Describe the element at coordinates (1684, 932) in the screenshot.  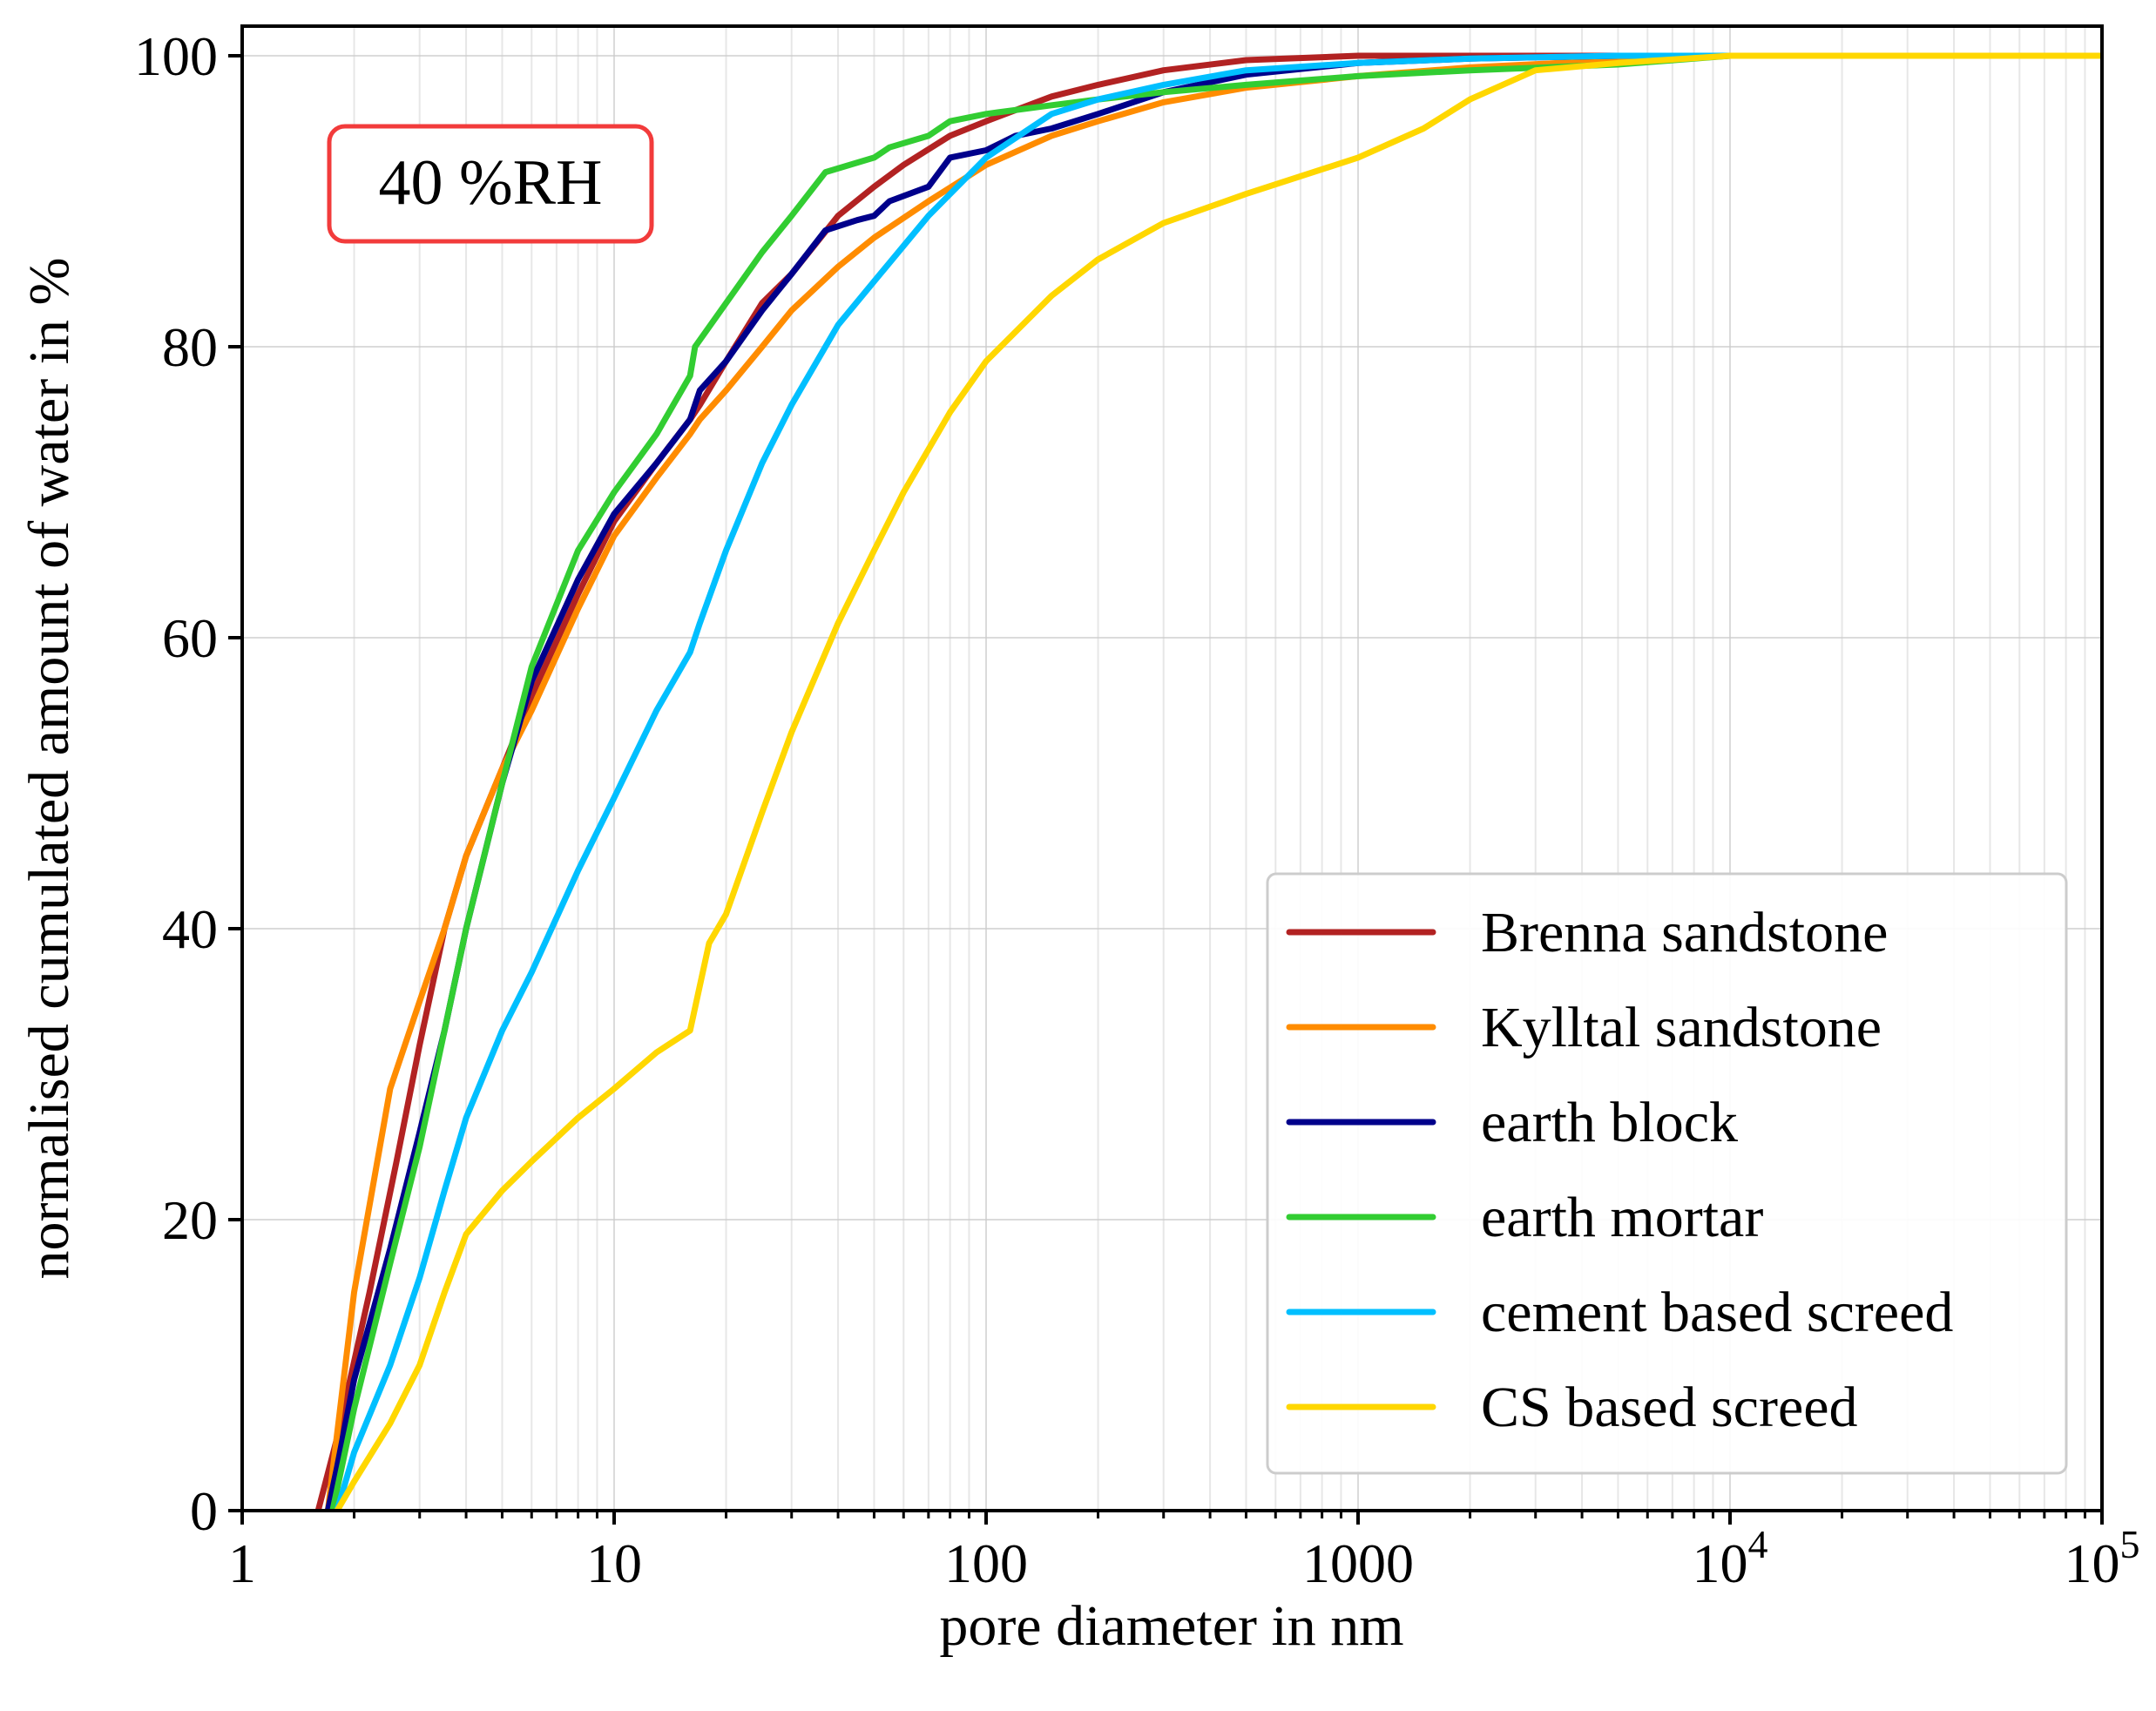
I see `legend-label-0: Brenna sandstone` at that location.